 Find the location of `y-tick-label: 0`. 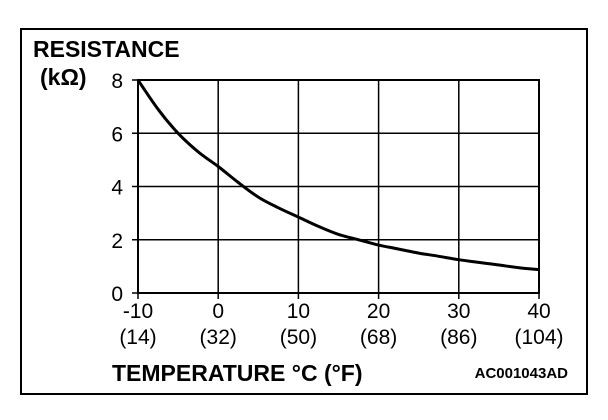

y-tick-label: 0 is located at coordinates (117, 294).